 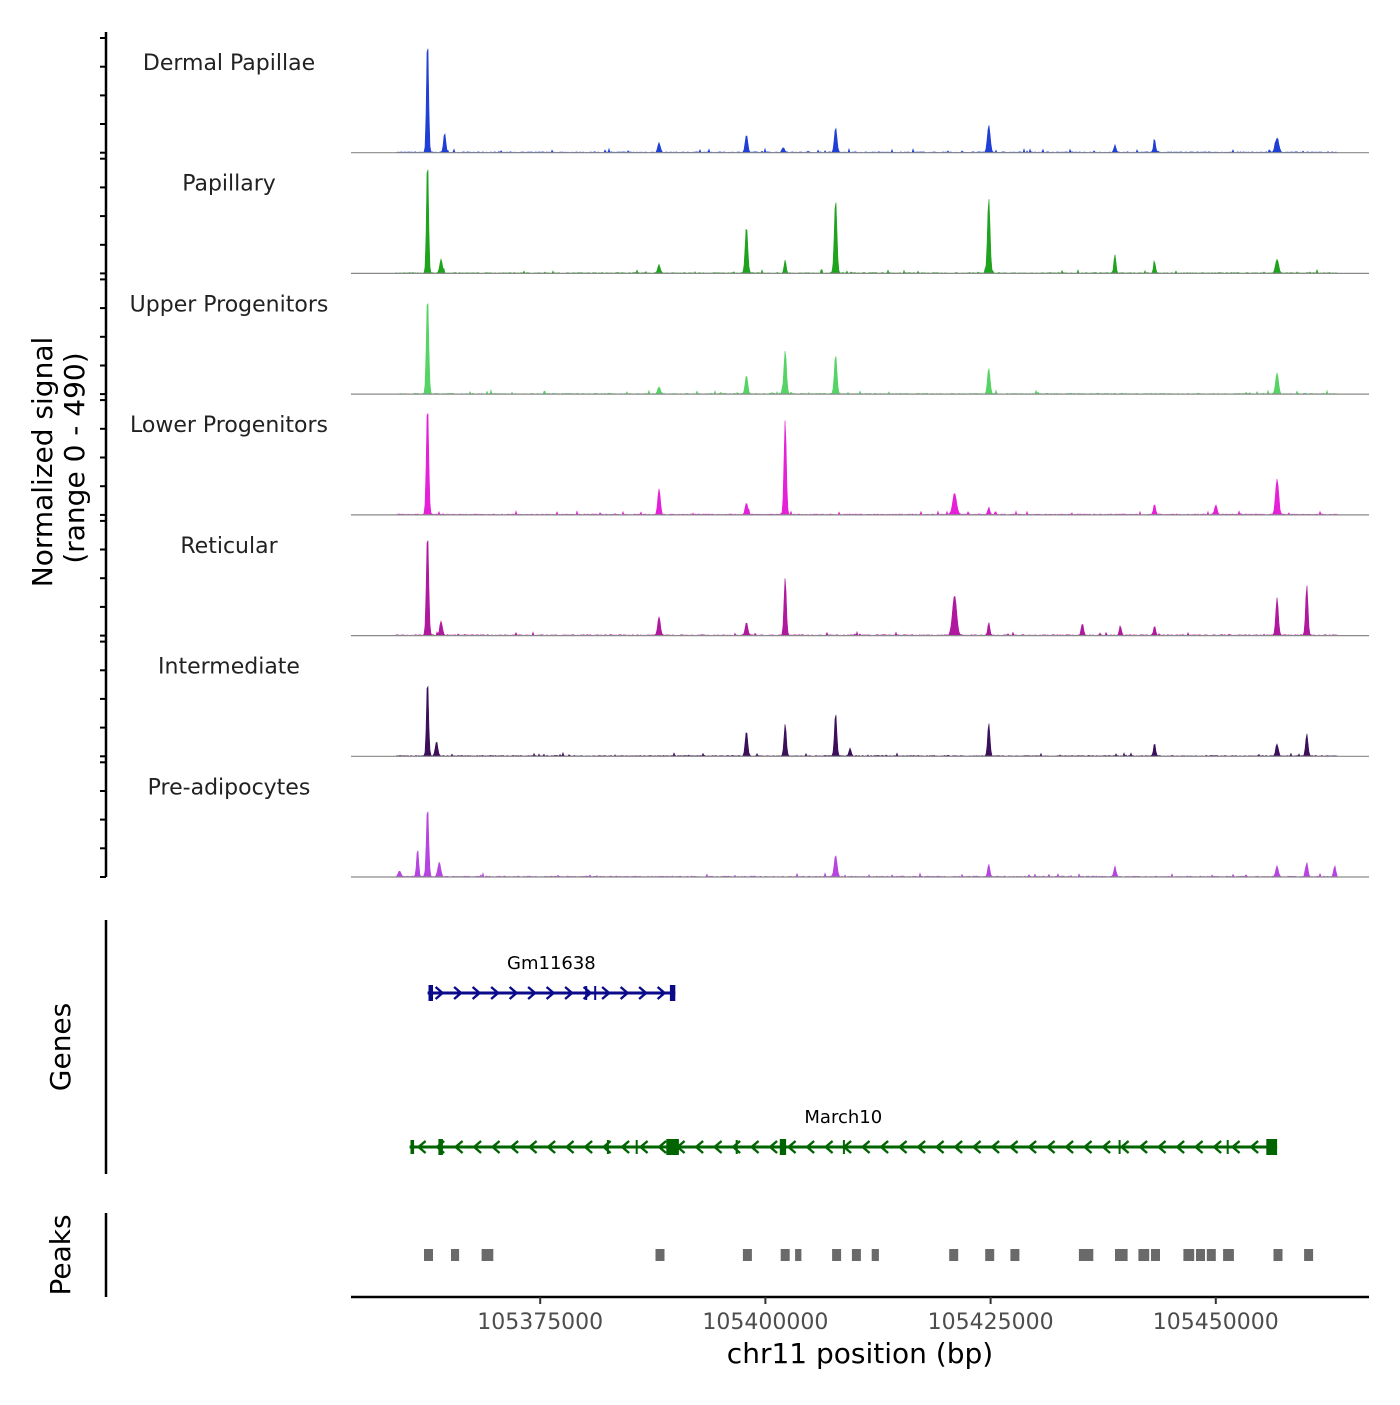 I want to click on gene-label: March10, so click(x=843, y=1117).